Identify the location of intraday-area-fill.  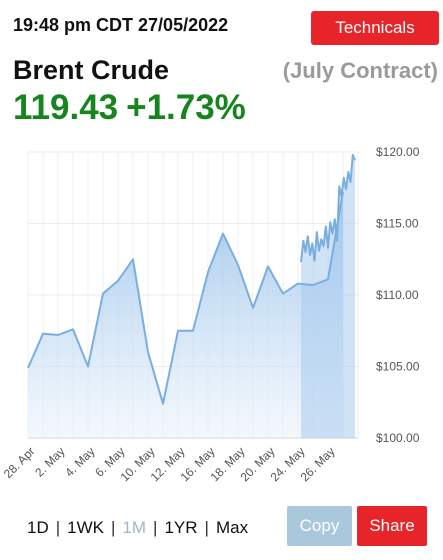
(328, 296).